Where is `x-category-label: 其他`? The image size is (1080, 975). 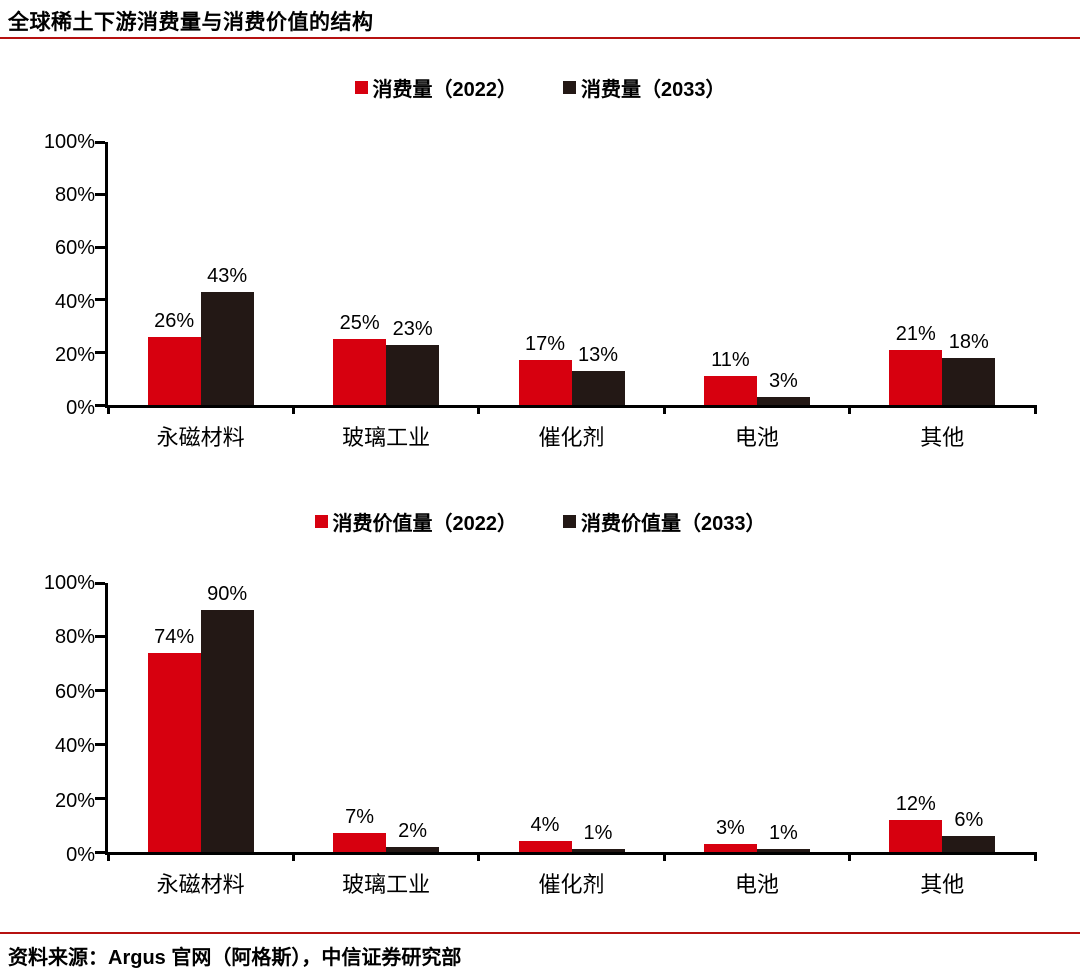
x-category-label: 其他 is located at coordinates (942, 884).